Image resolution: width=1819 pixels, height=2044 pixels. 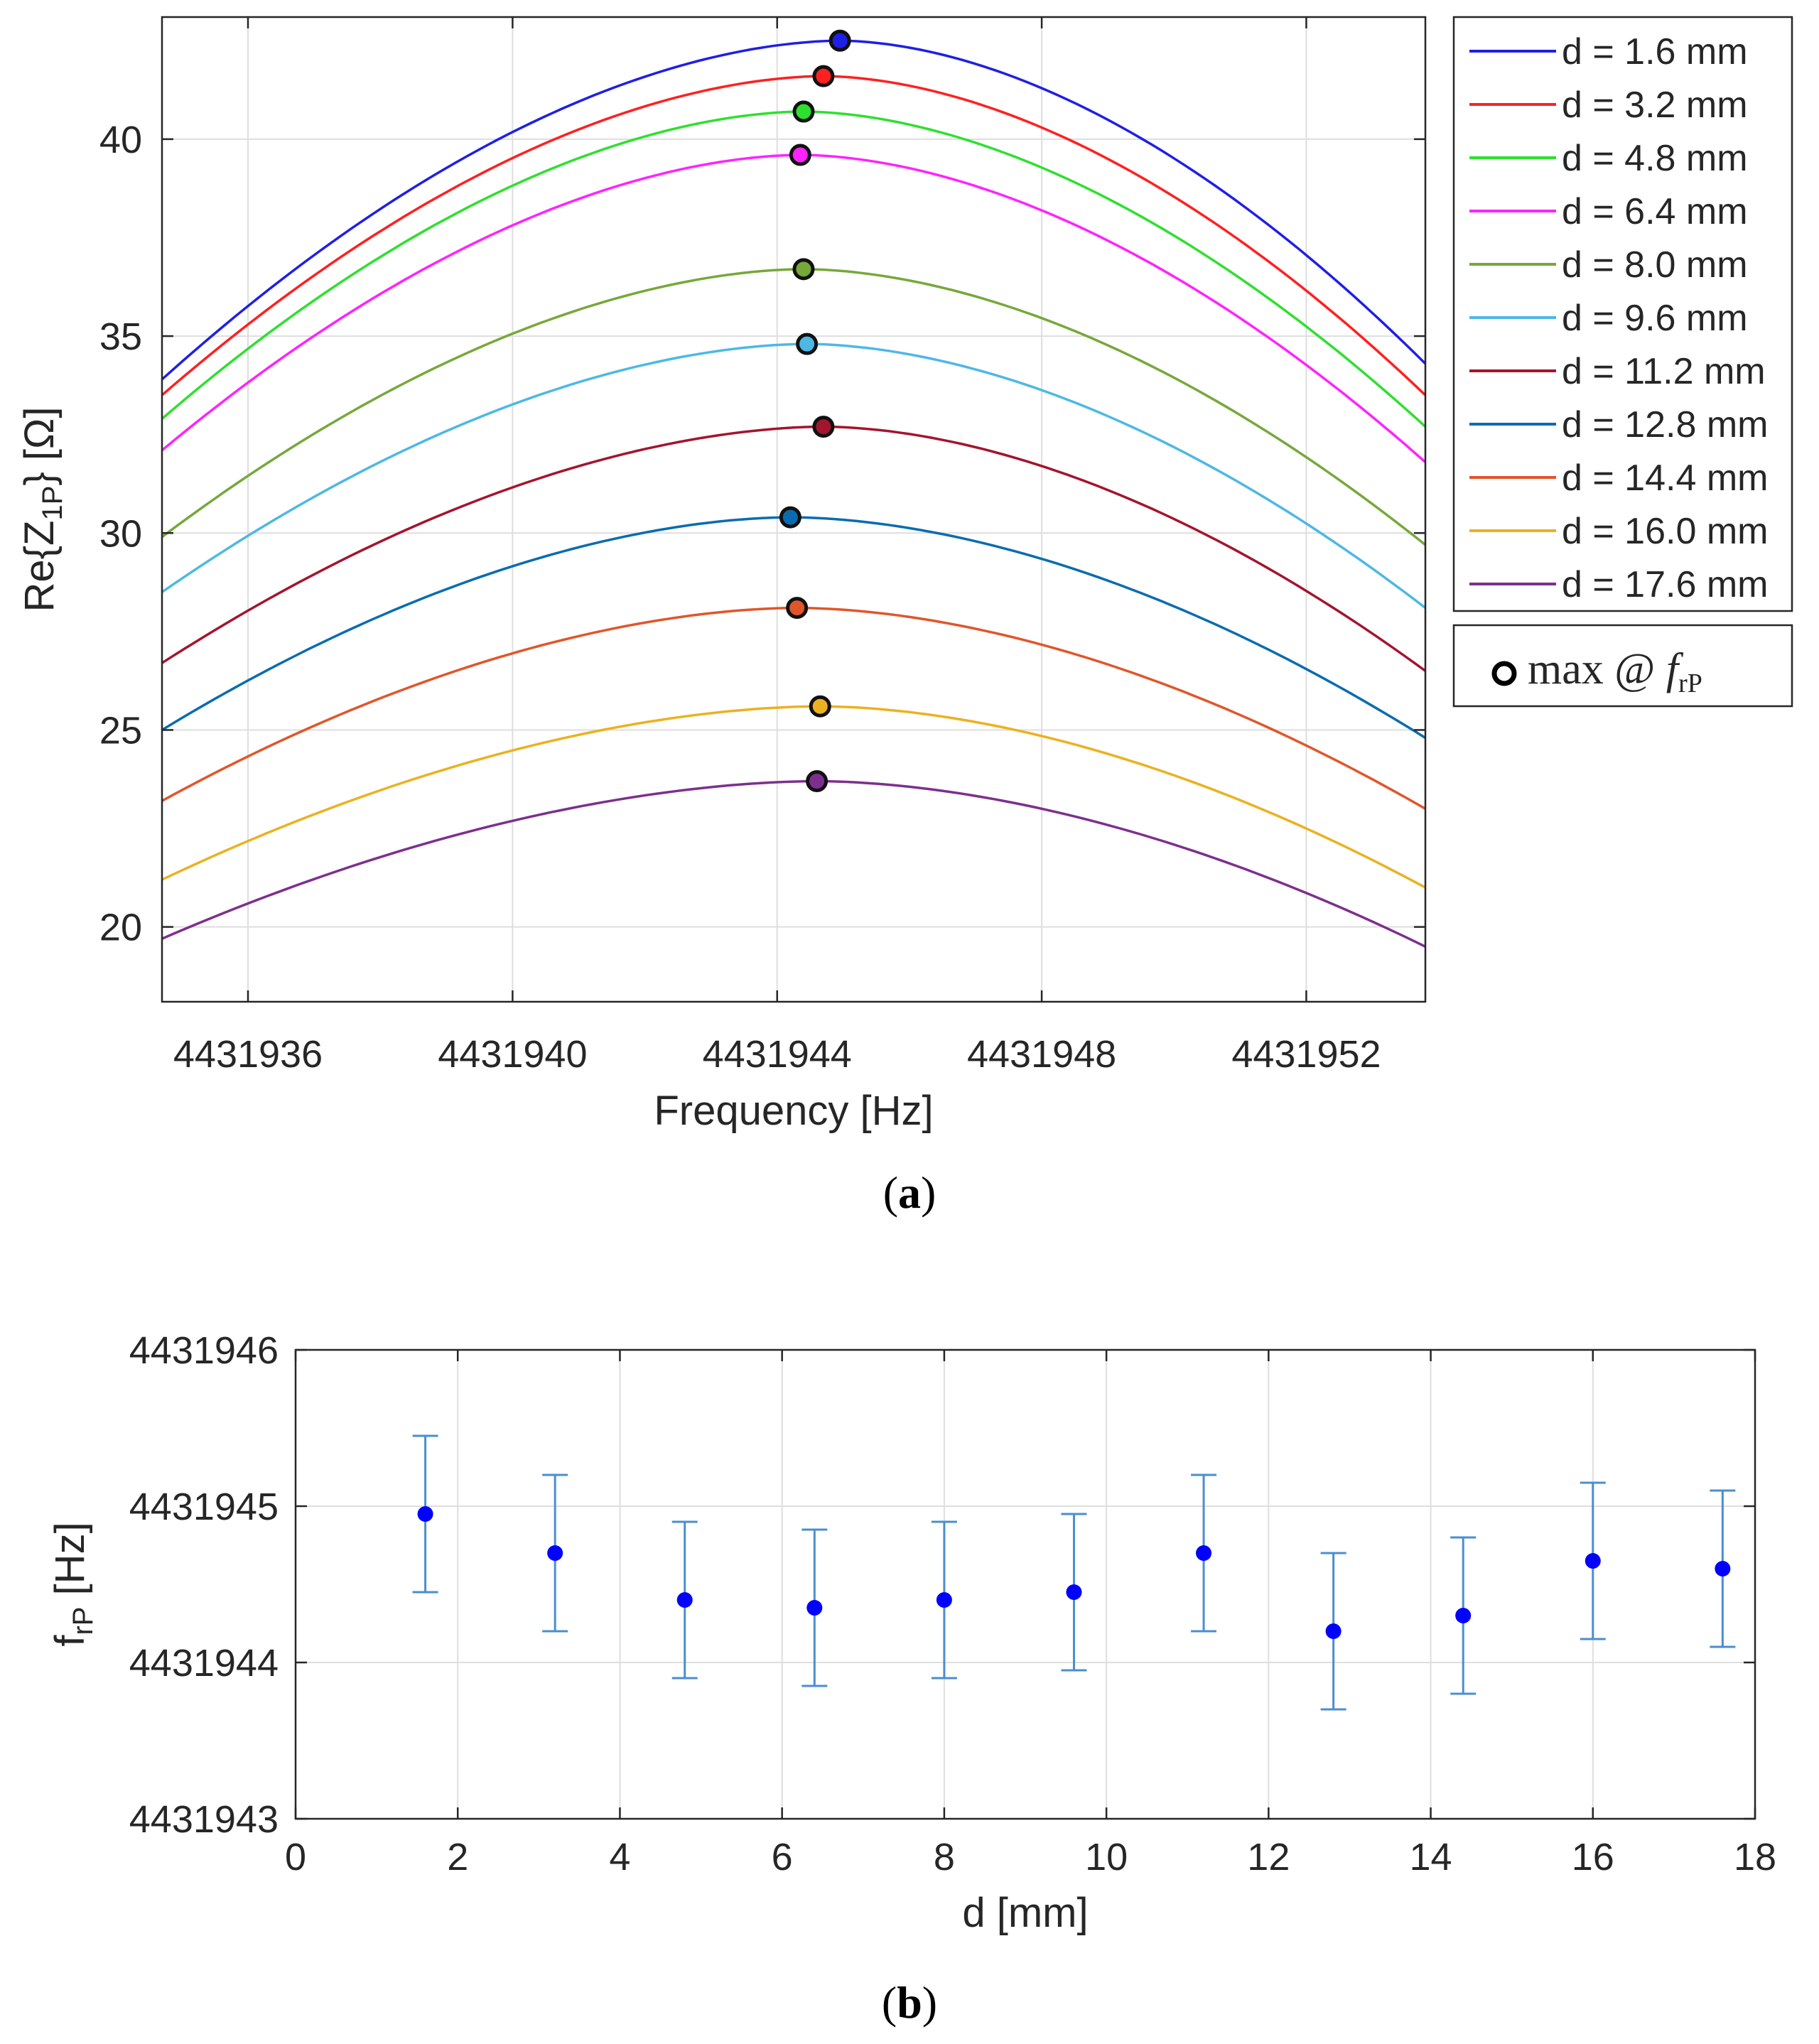 I want to click on x-tick-label: 4431944, so click(x=777, y=1054).